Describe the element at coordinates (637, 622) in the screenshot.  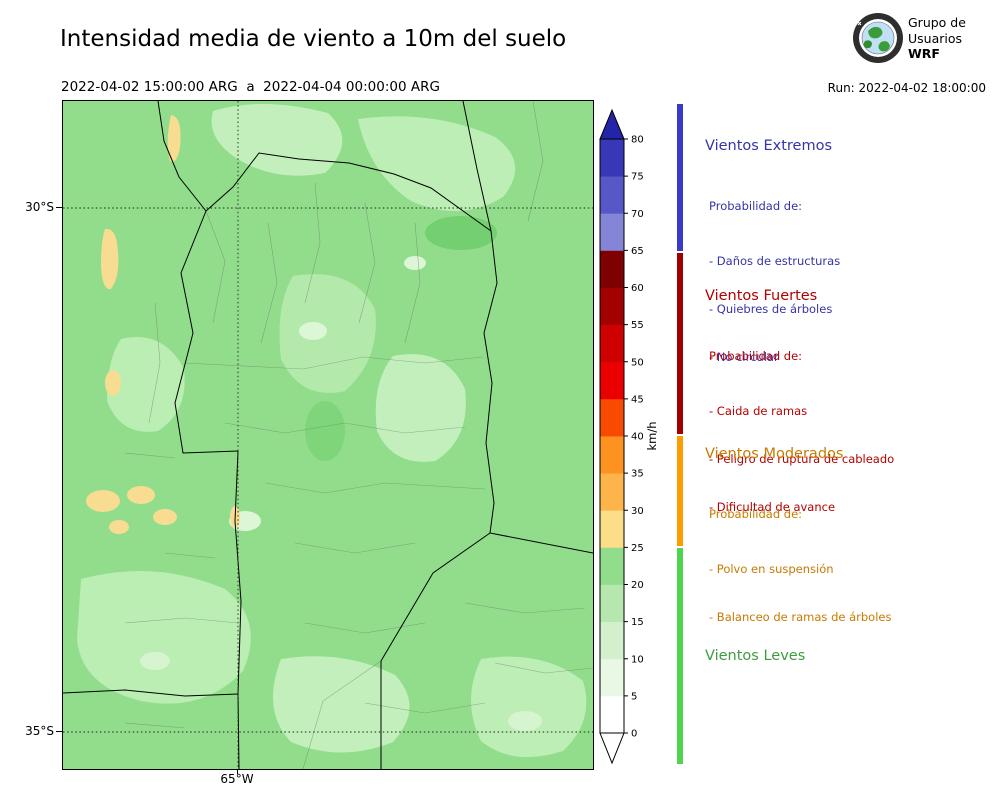
I see `colorbar-tick-label: 15` at that location.